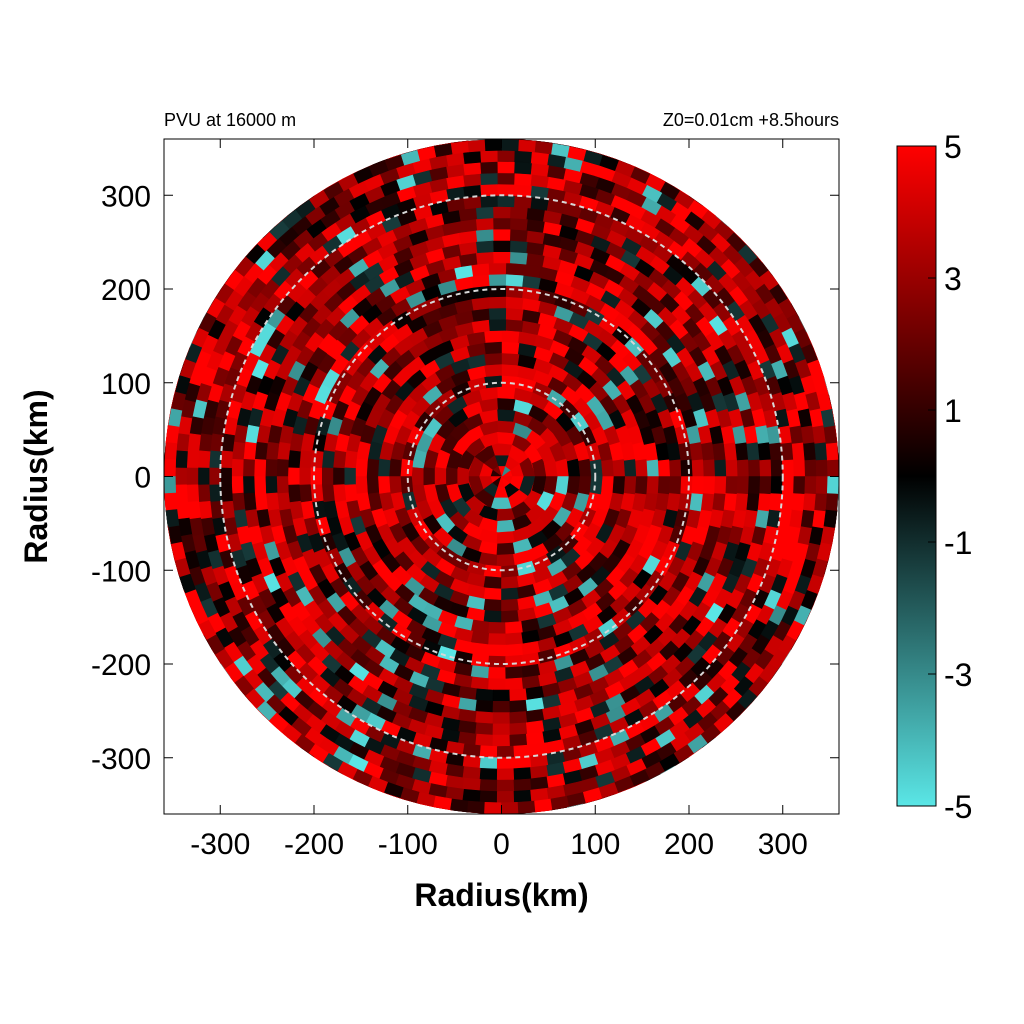 The image size is (1024, 1024). What do you see at coordinates (121, 759) in the screenshot?
I see `y-tick-label: -300` at bounding box center [121, 759].